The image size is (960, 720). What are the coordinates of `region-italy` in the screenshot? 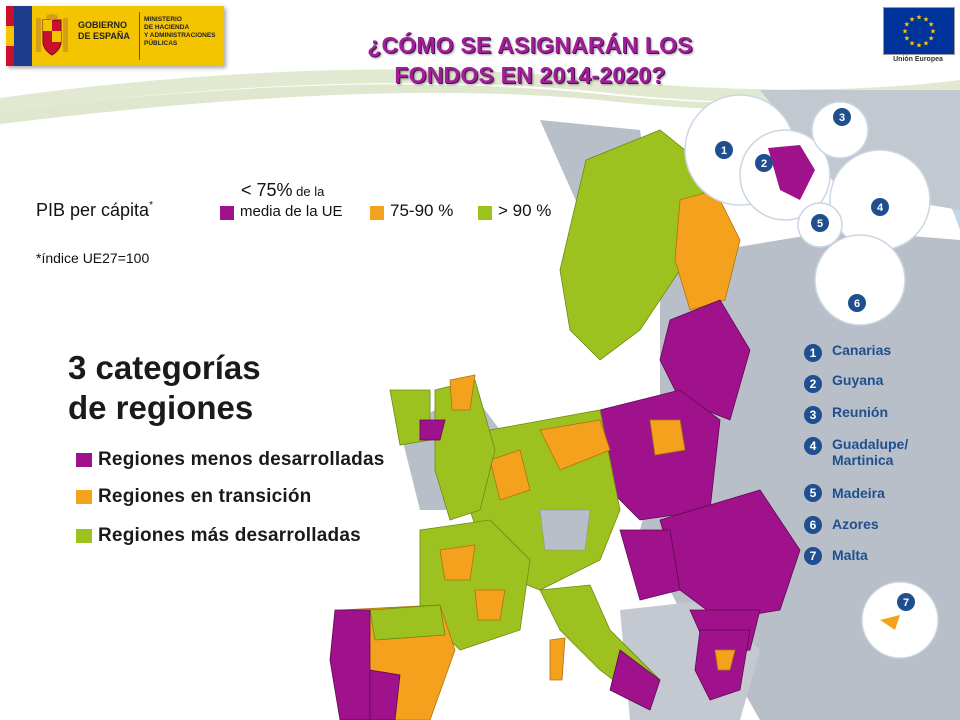 It's located at (600, 647).